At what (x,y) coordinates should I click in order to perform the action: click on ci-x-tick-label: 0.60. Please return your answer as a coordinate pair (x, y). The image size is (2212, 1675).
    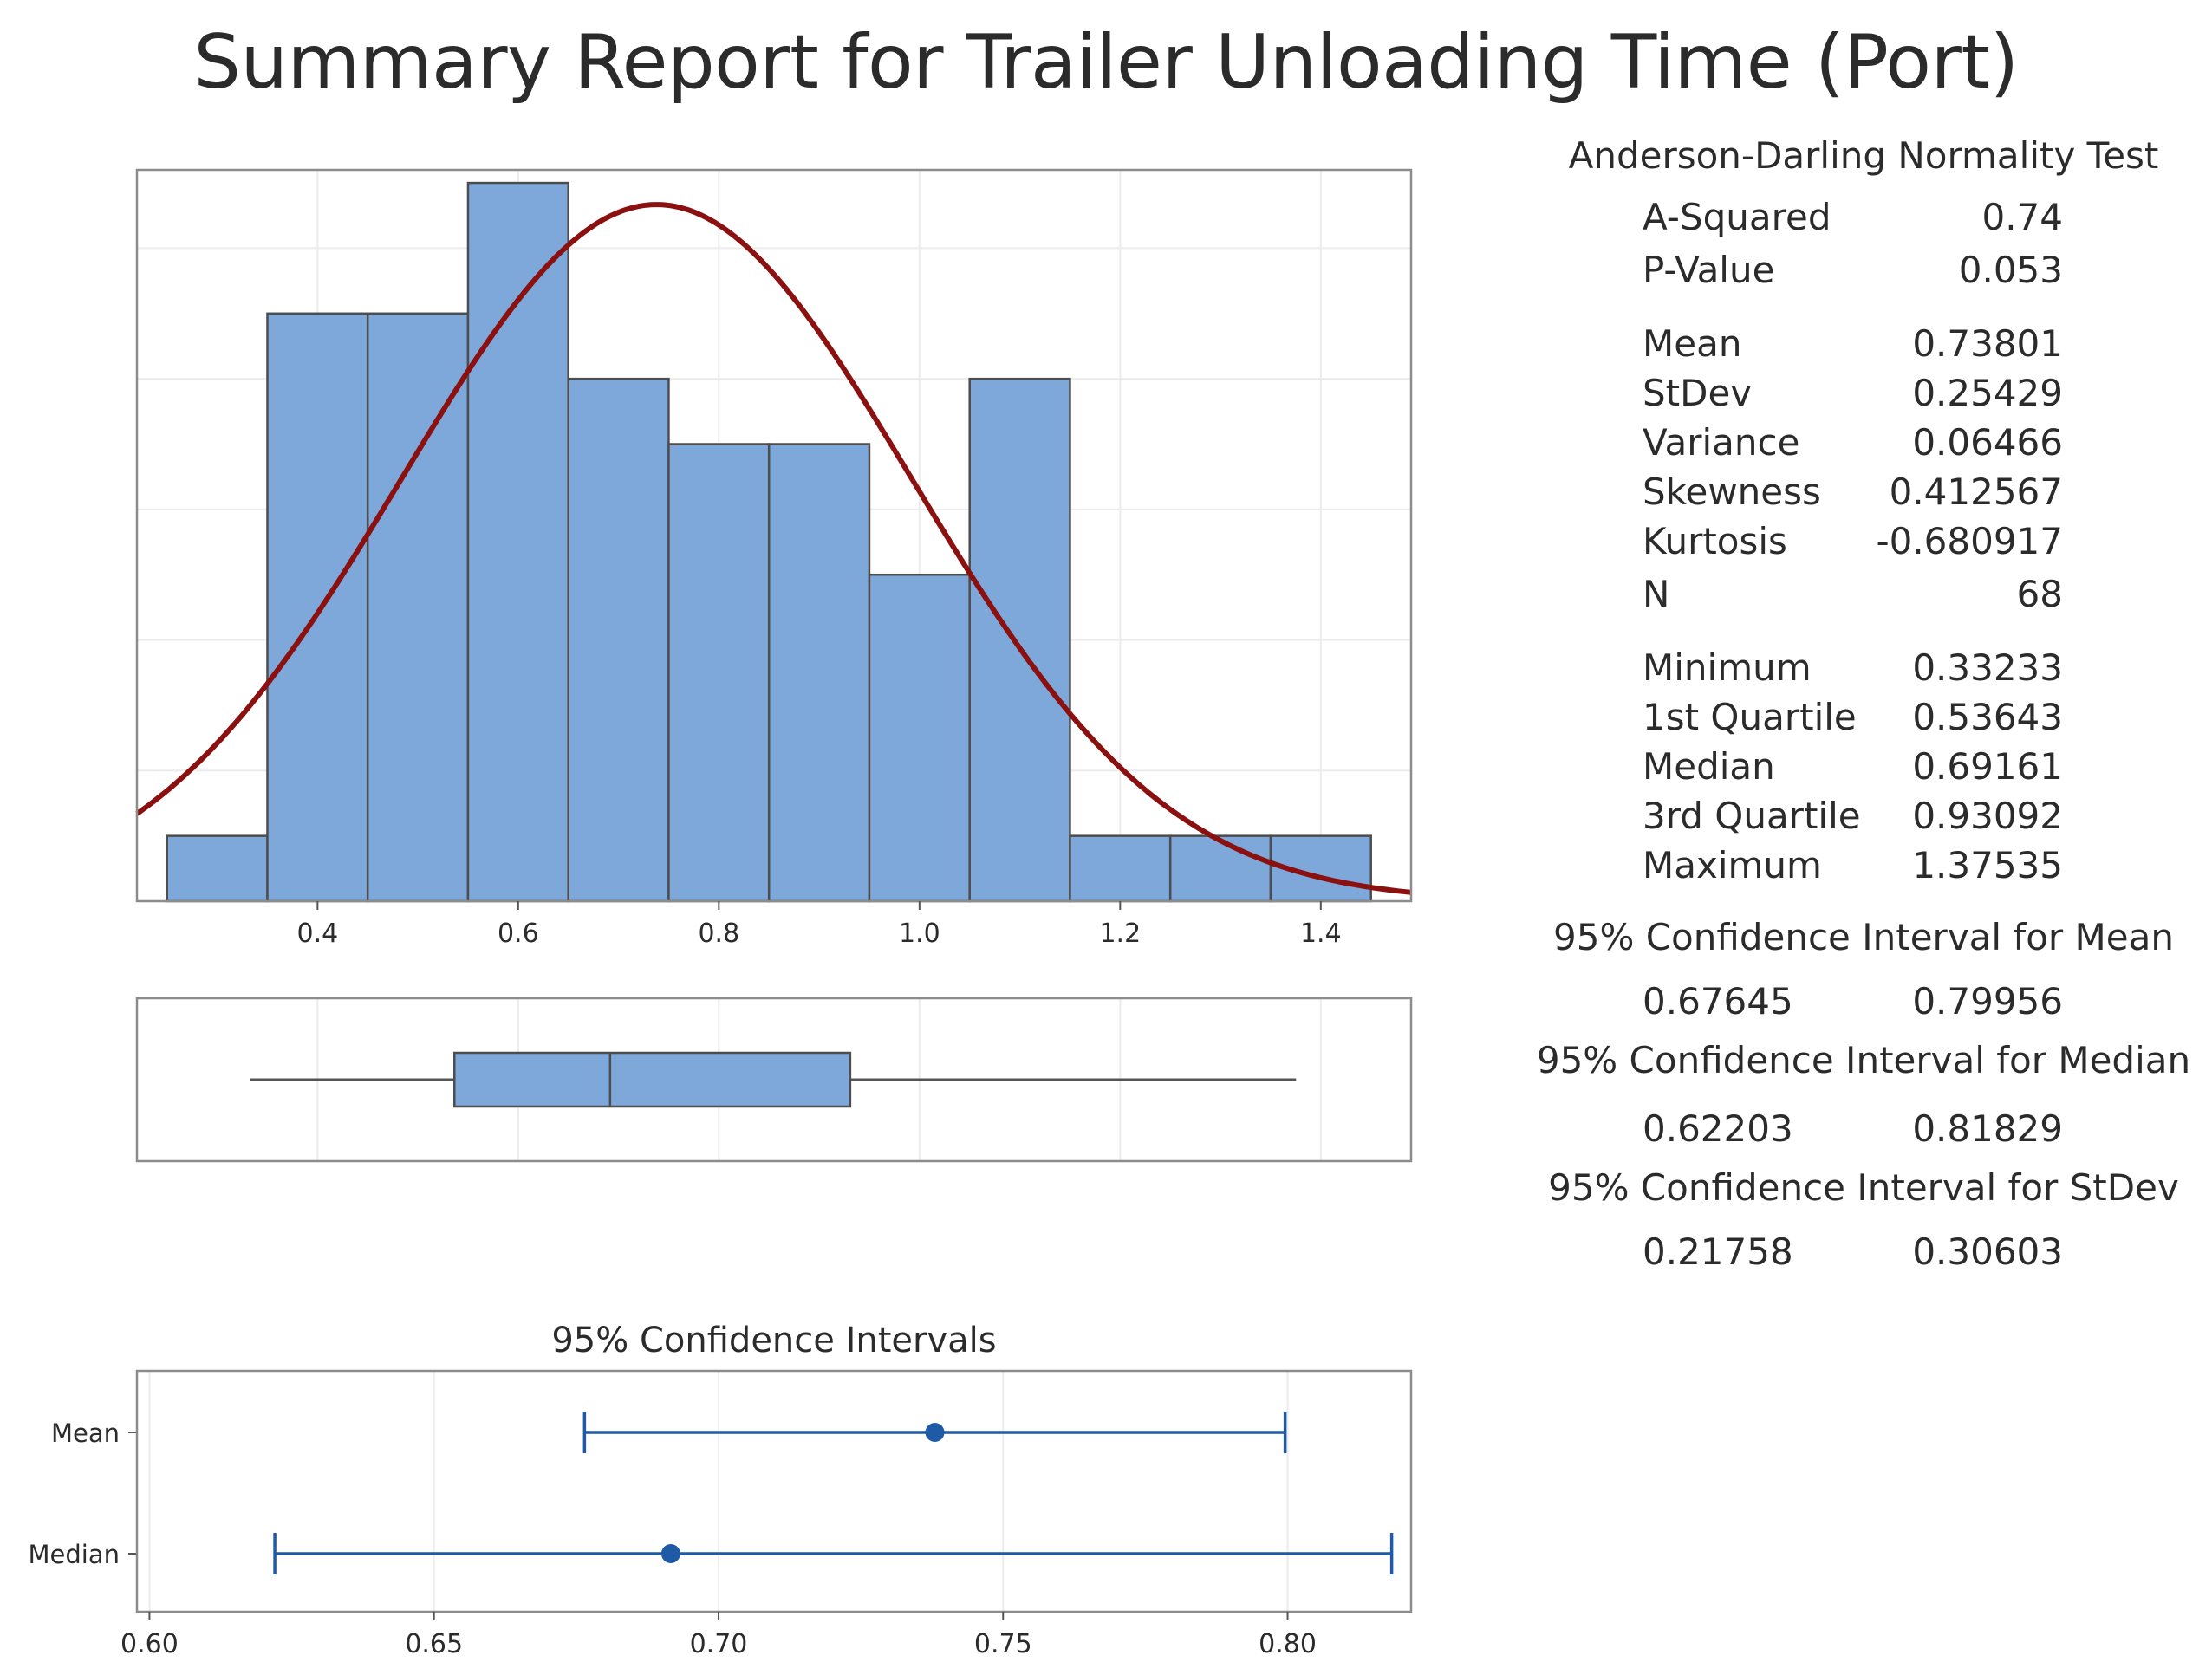
    Looking at the image, I should click on (149, 1644).